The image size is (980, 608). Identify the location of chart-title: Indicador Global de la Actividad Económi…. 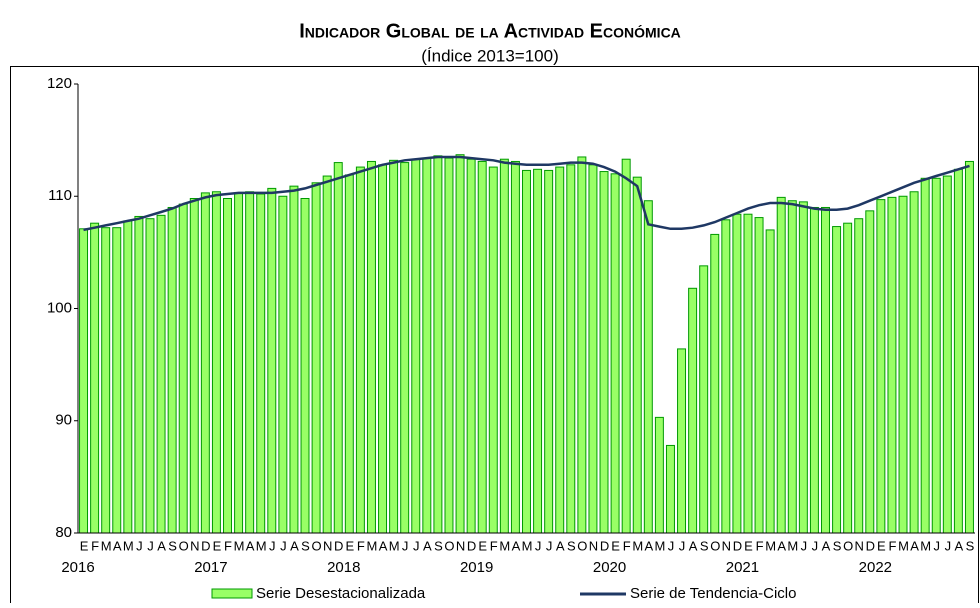
(490, 31).